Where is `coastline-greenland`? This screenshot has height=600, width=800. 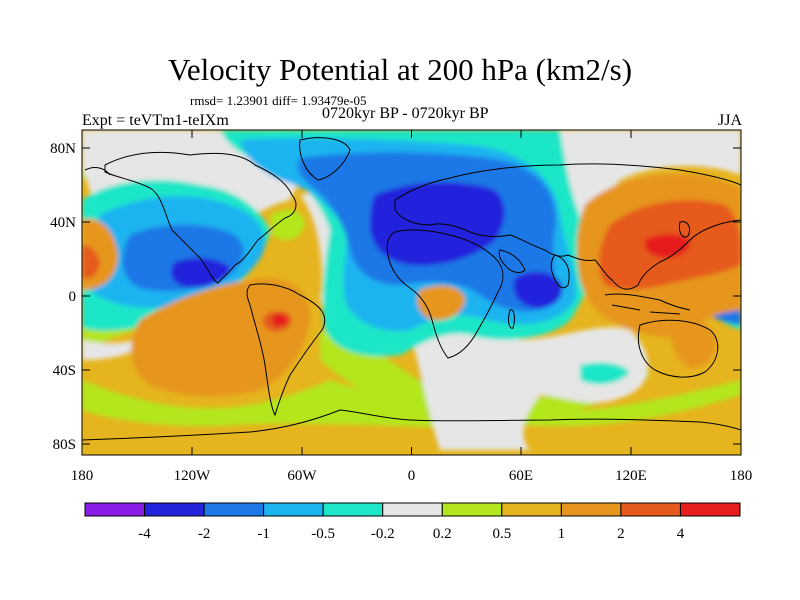
coastline-greenland is located at coordinates (325, 159).